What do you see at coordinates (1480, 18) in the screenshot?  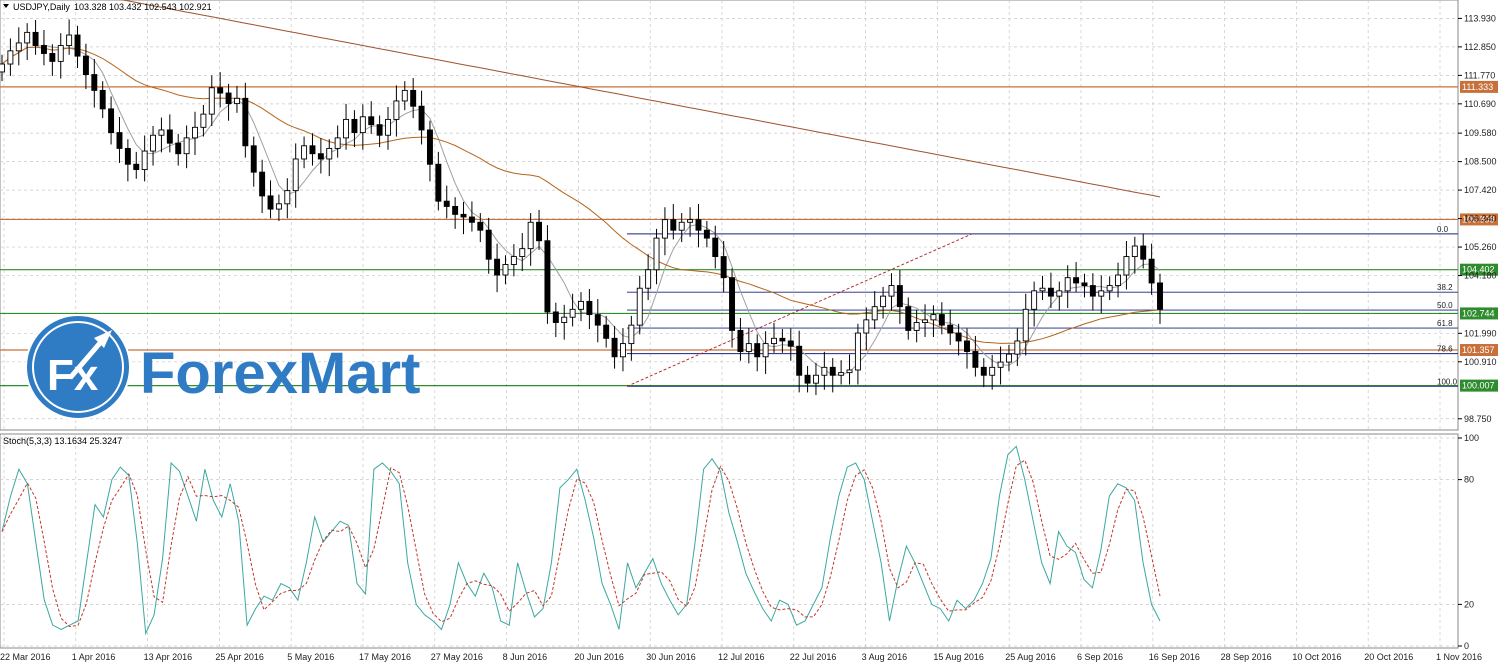 I see `price-tick-label: 113.930` at bounding box center [1480, 18].